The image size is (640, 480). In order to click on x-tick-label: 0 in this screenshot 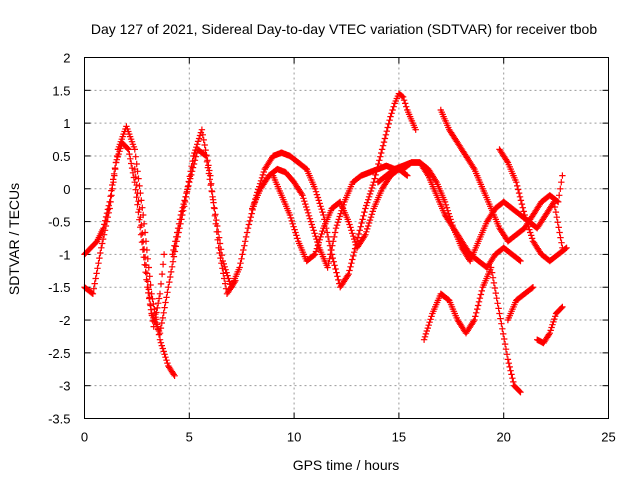, I will do `click(84, 437)`.